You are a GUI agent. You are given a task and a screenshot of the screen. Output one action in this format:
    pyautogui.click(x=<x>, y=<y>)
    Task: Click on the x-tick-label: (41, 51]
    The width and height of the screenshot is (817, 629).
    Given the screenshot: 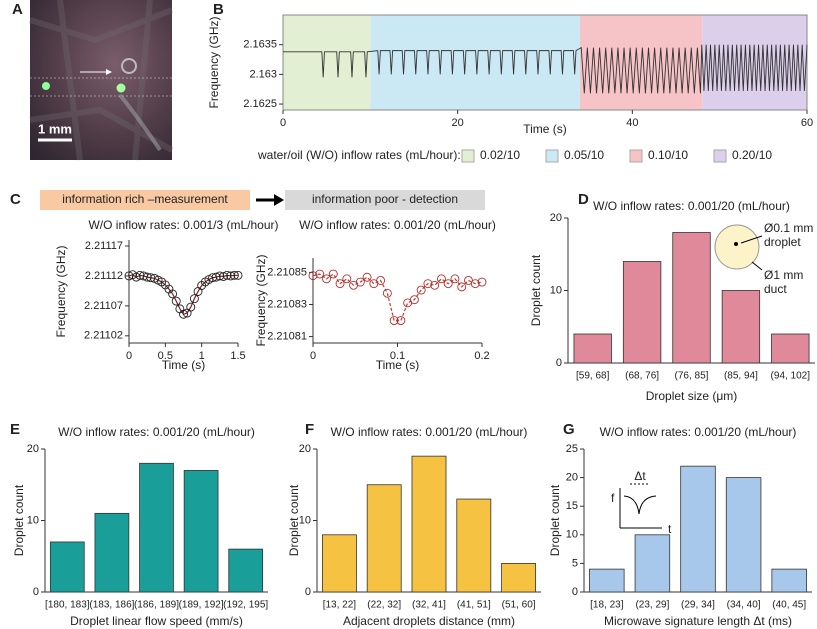 What is the action you would take?
    pyautogui.click(x=474, y=605)
    